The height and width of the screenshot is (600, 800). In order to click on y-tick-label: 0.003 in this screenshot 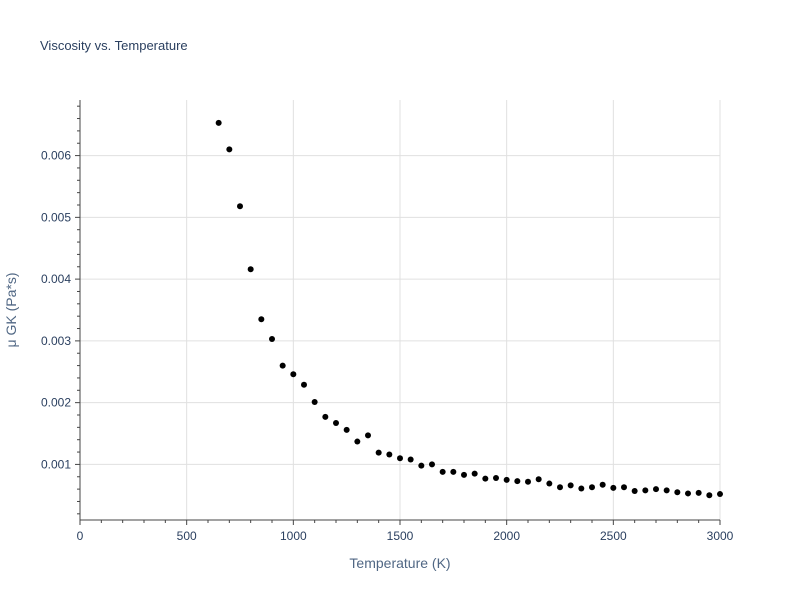, I will do `click(56, 341)`.